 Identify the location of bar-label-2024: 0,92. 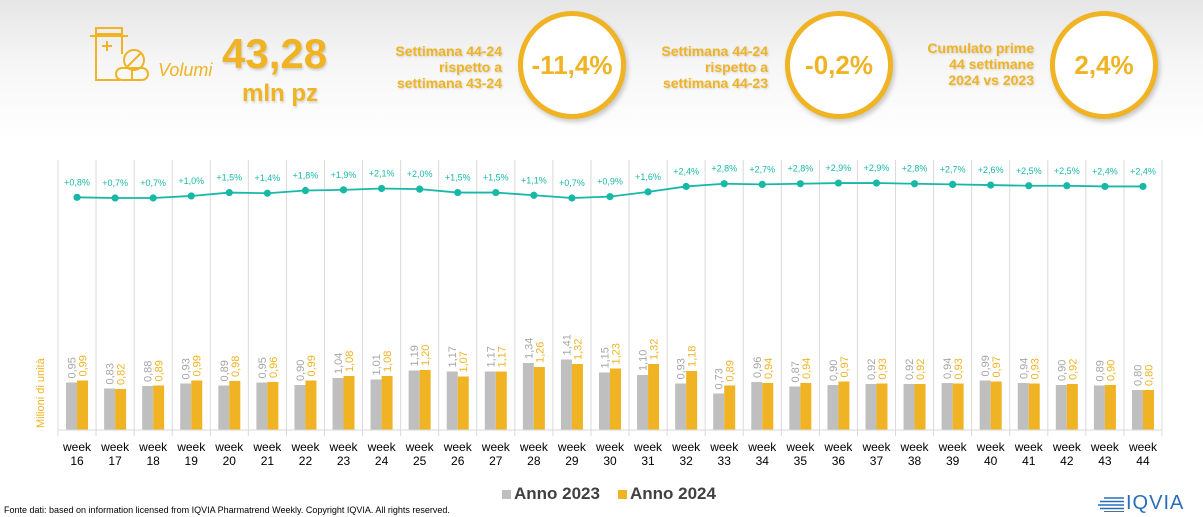
(1073, 369).